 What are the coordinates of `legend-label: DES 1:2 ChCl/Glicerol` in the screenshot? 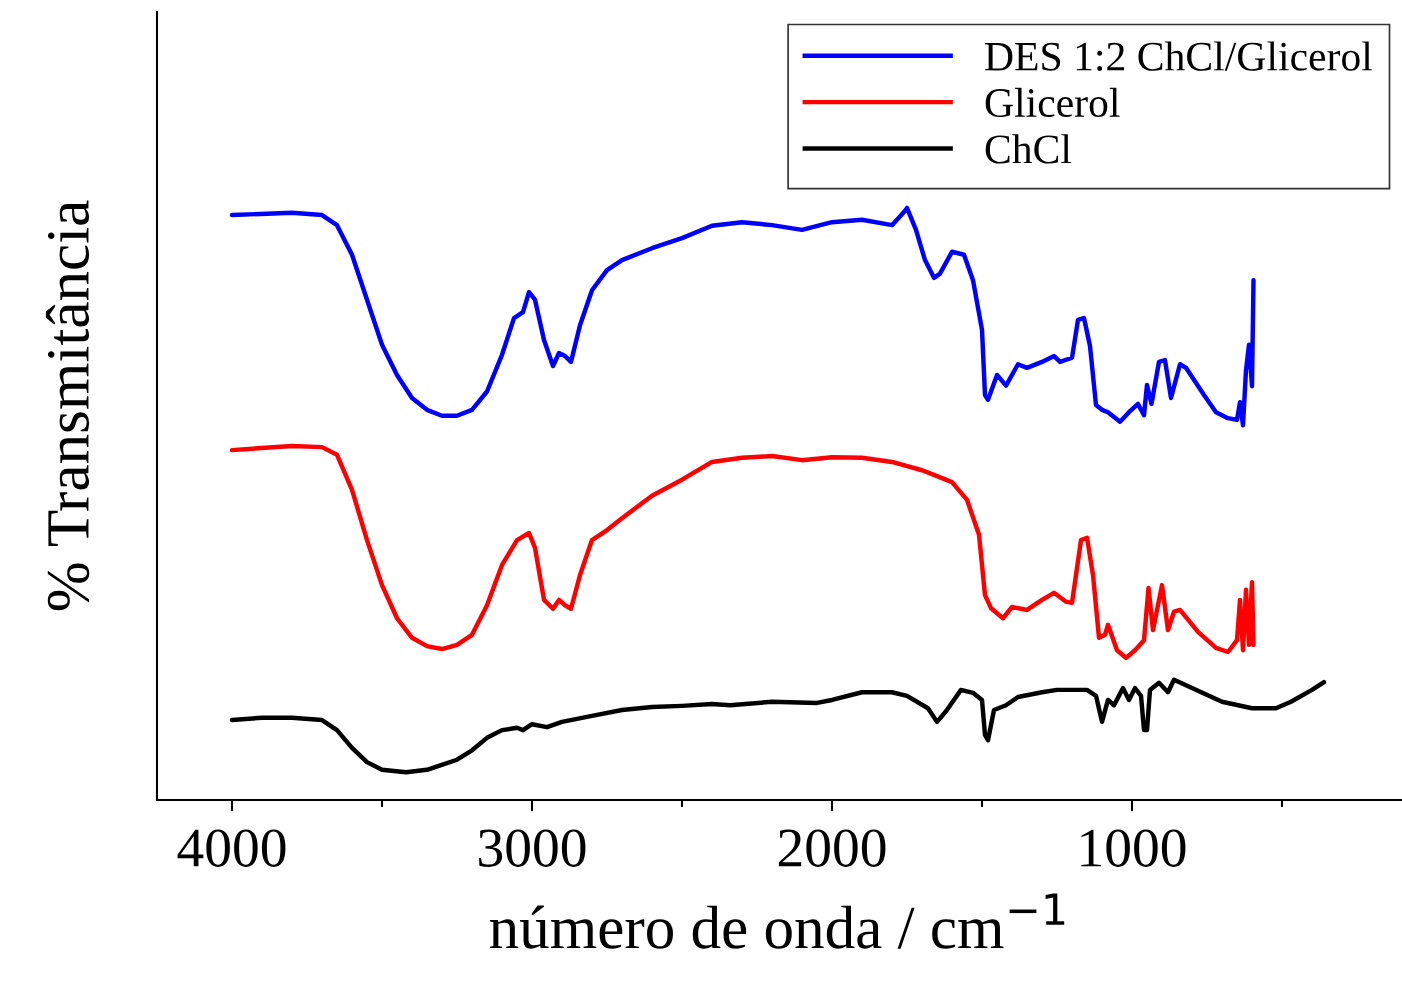 It's located at (1178, 56).